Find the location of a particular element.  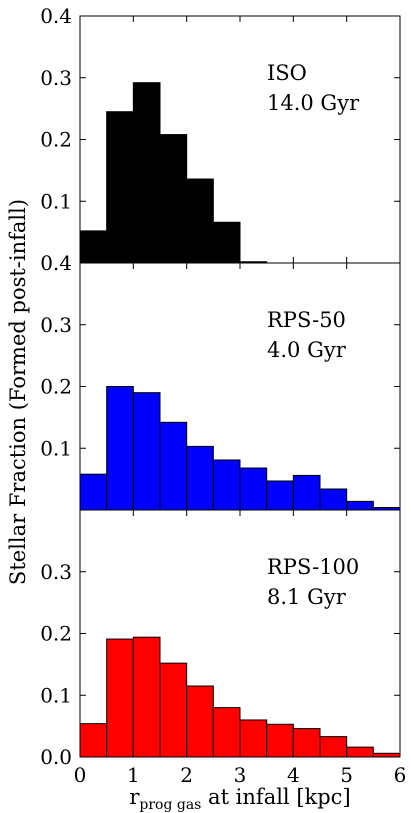

y-tick-label-rps100: 0.3 is located at coordinates (56, 572).